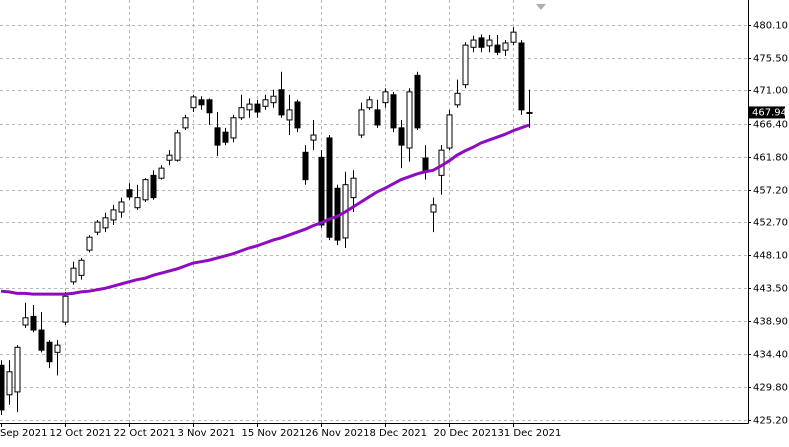 This screenshot has width=789, height=447. What do you see at coordinates (23, 433) in the screenshot?
I see `x-tick-label: Sep 2021` at bounding box center [23, 433].